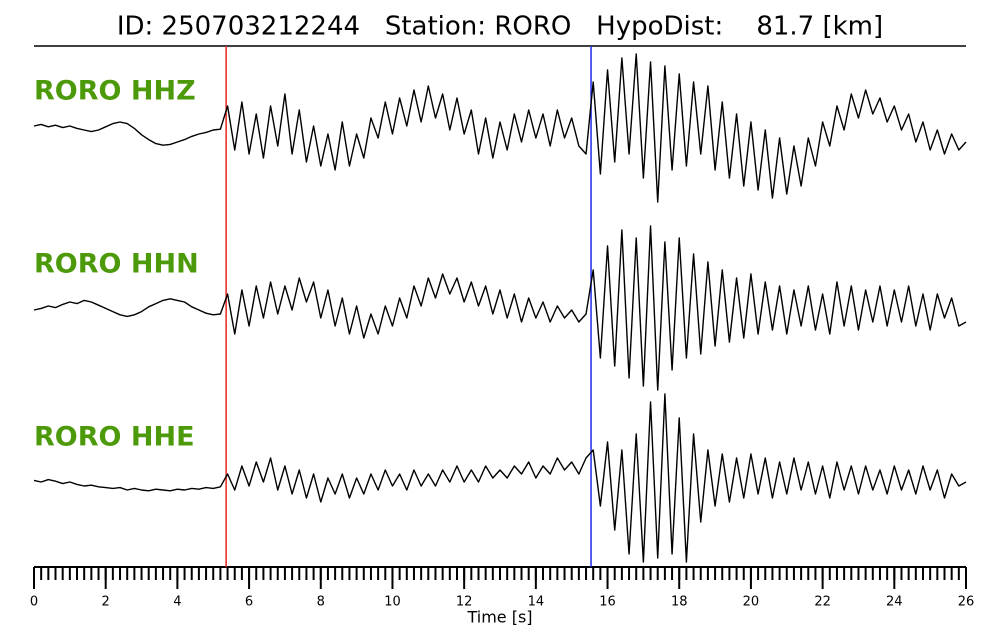 The image size is (1000, 640). I want to click on x-tick-label: 16, so click(607, 602).